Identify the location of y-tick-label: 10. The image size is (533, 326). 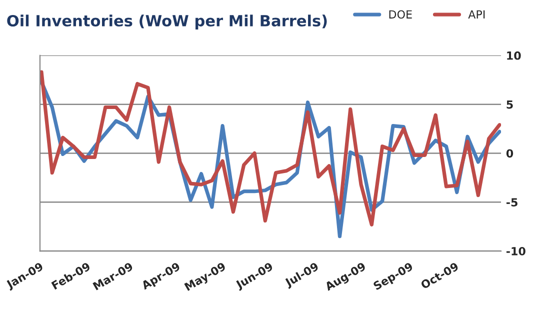
(514, 55).